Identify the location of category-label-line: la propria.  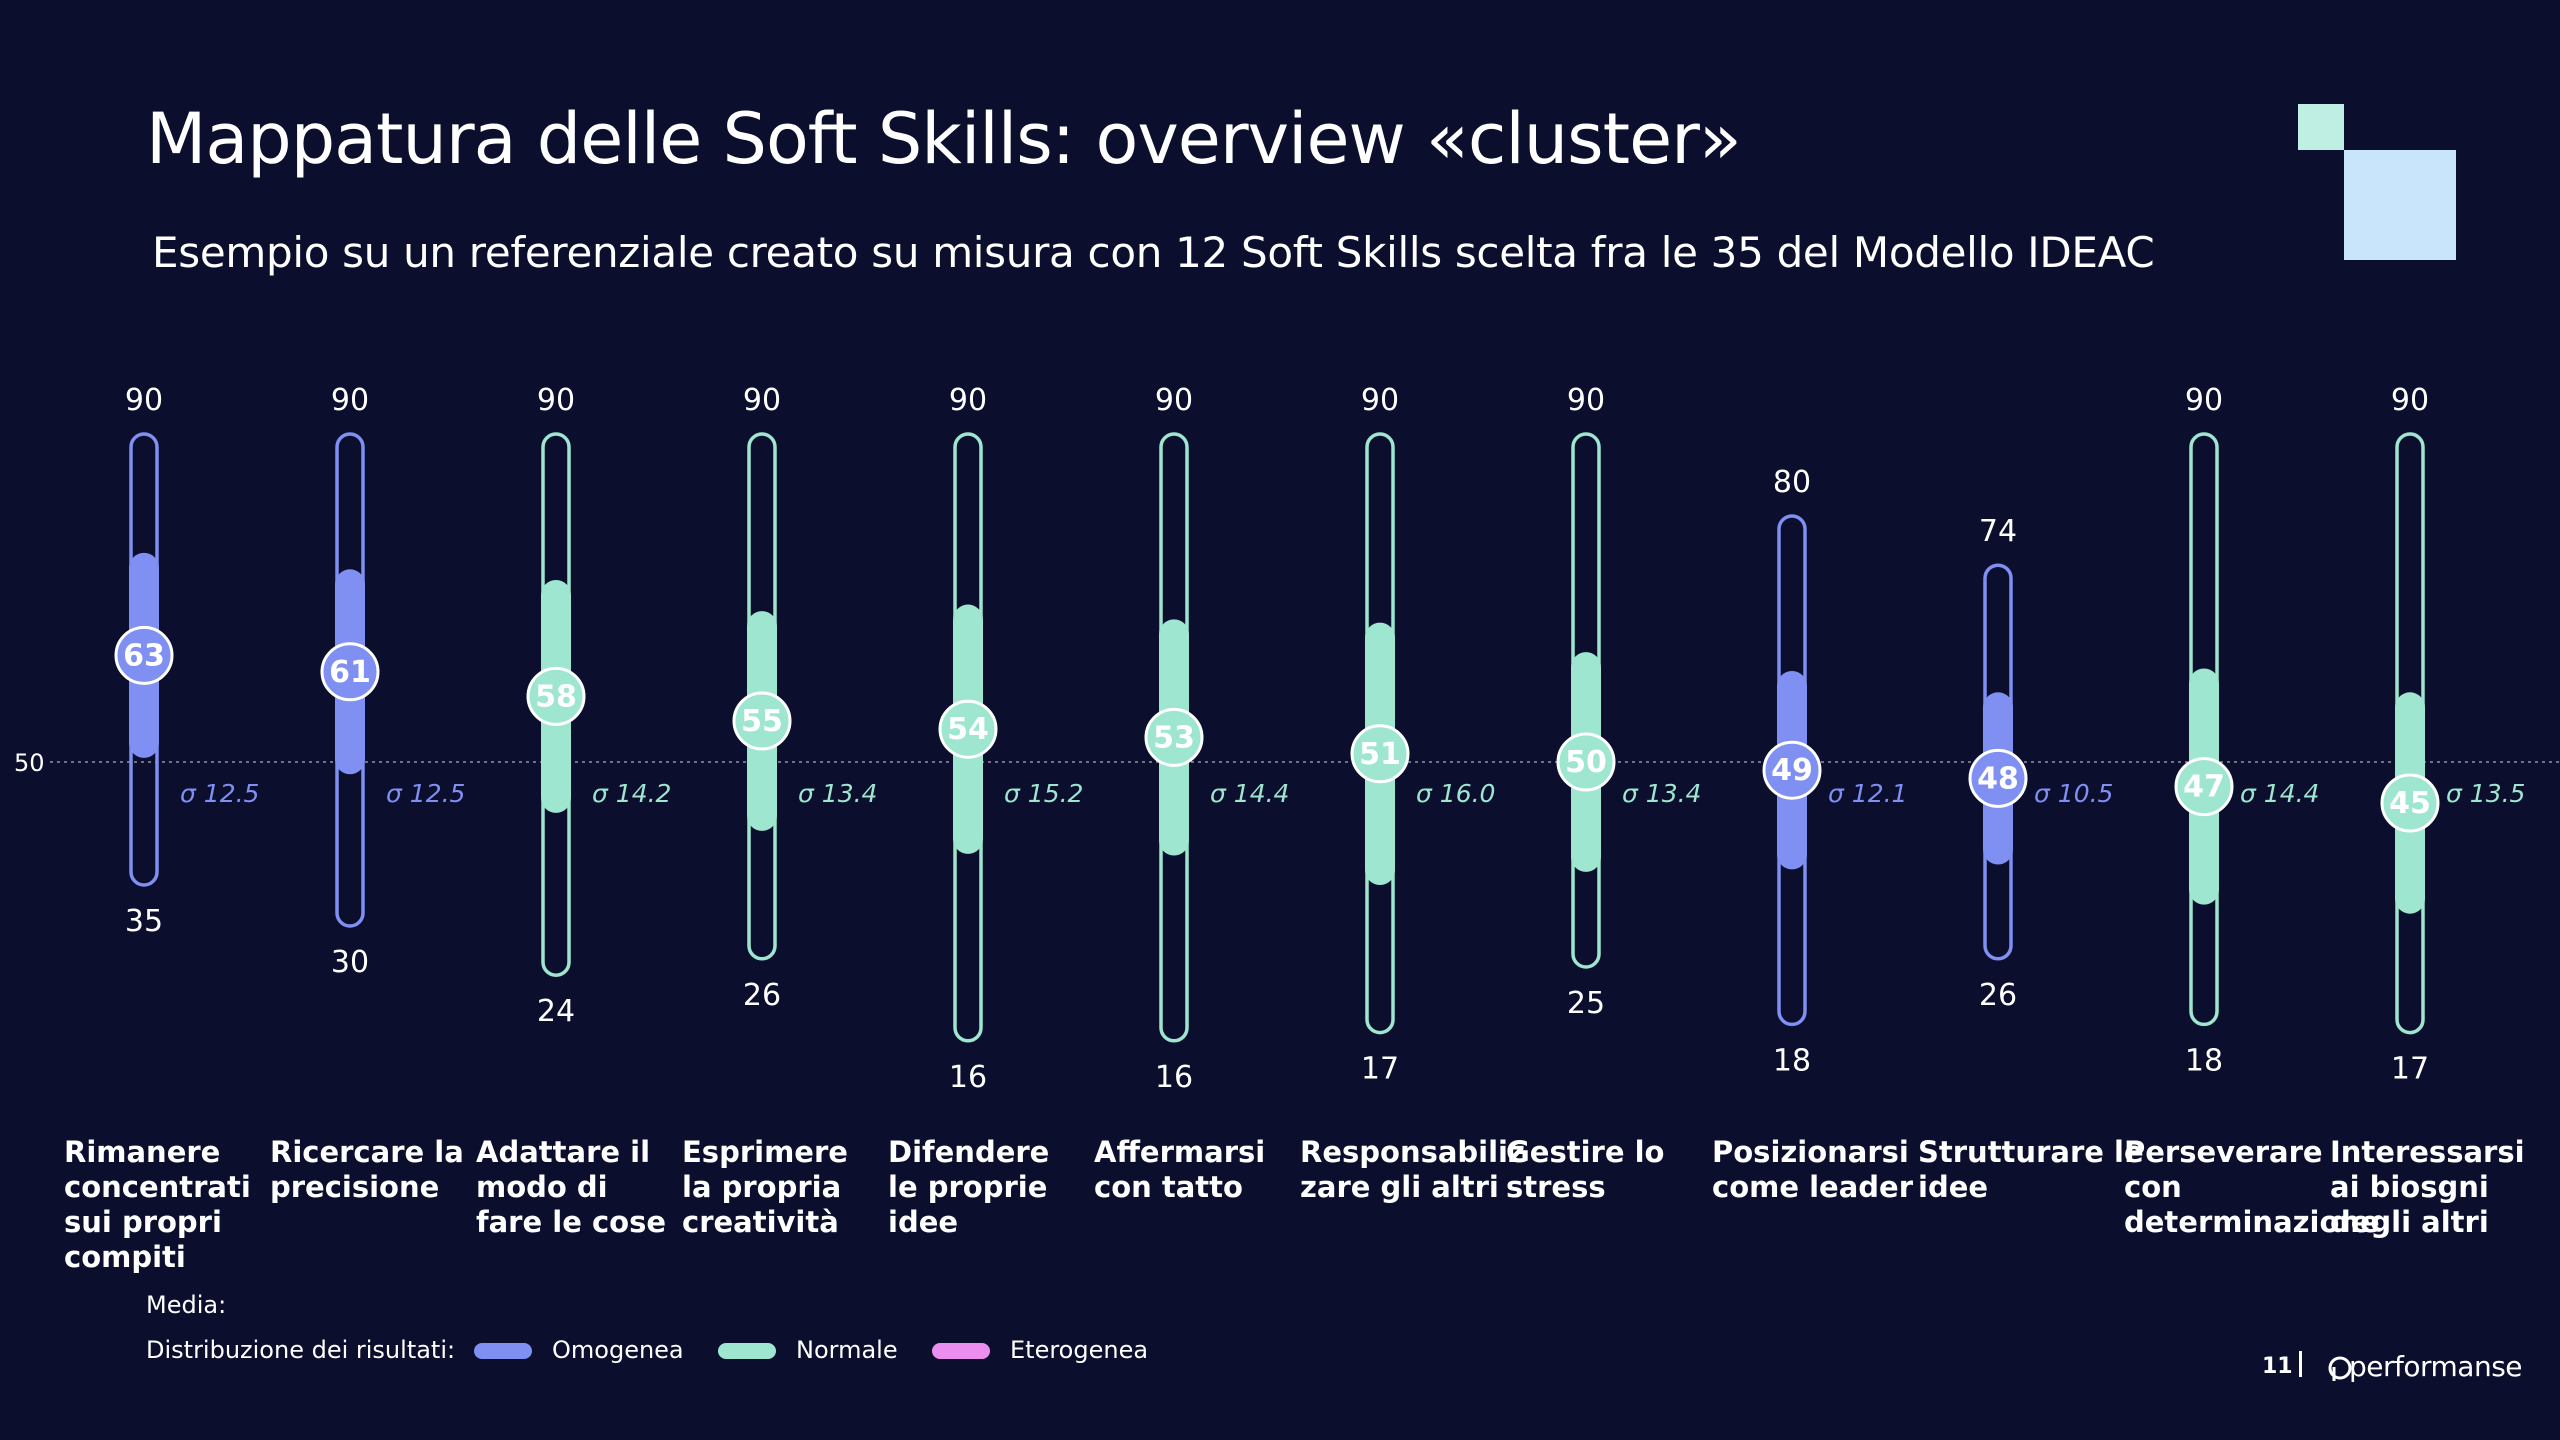
(761, 1187).